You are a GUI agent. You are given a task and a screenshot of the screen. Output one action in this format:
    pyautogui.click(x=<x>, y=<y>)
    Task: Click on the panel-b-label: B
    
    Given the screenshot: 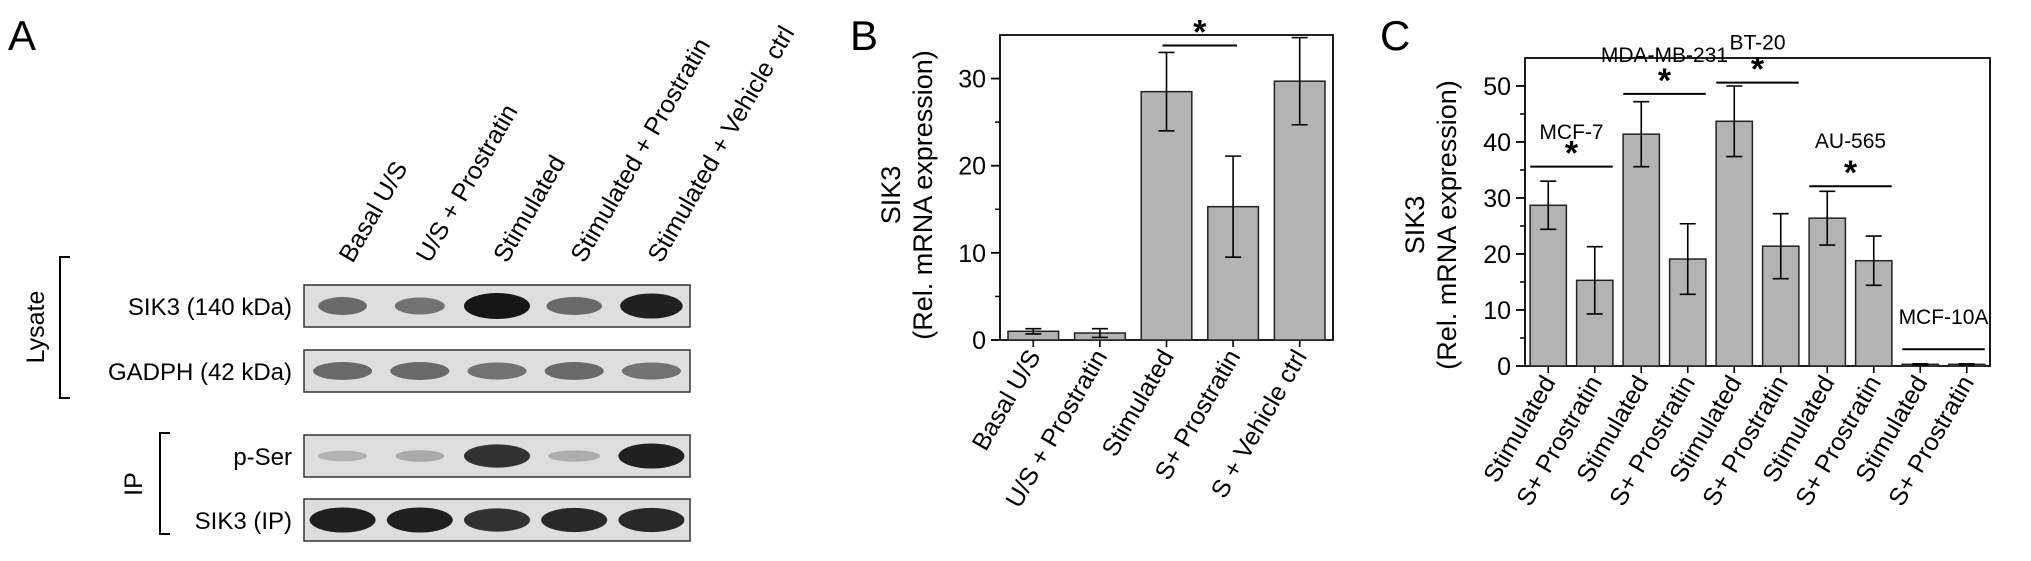 What is the action you would take?
    pyautogui.click(x=864, y=35)
    